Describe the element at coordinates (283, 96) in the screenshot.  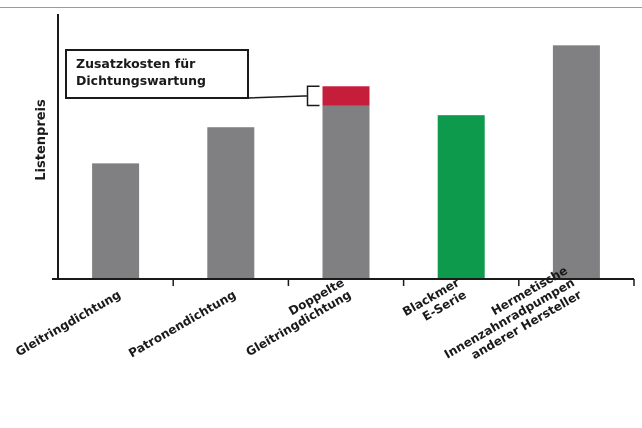
I see `annotation-bracket` at that location.